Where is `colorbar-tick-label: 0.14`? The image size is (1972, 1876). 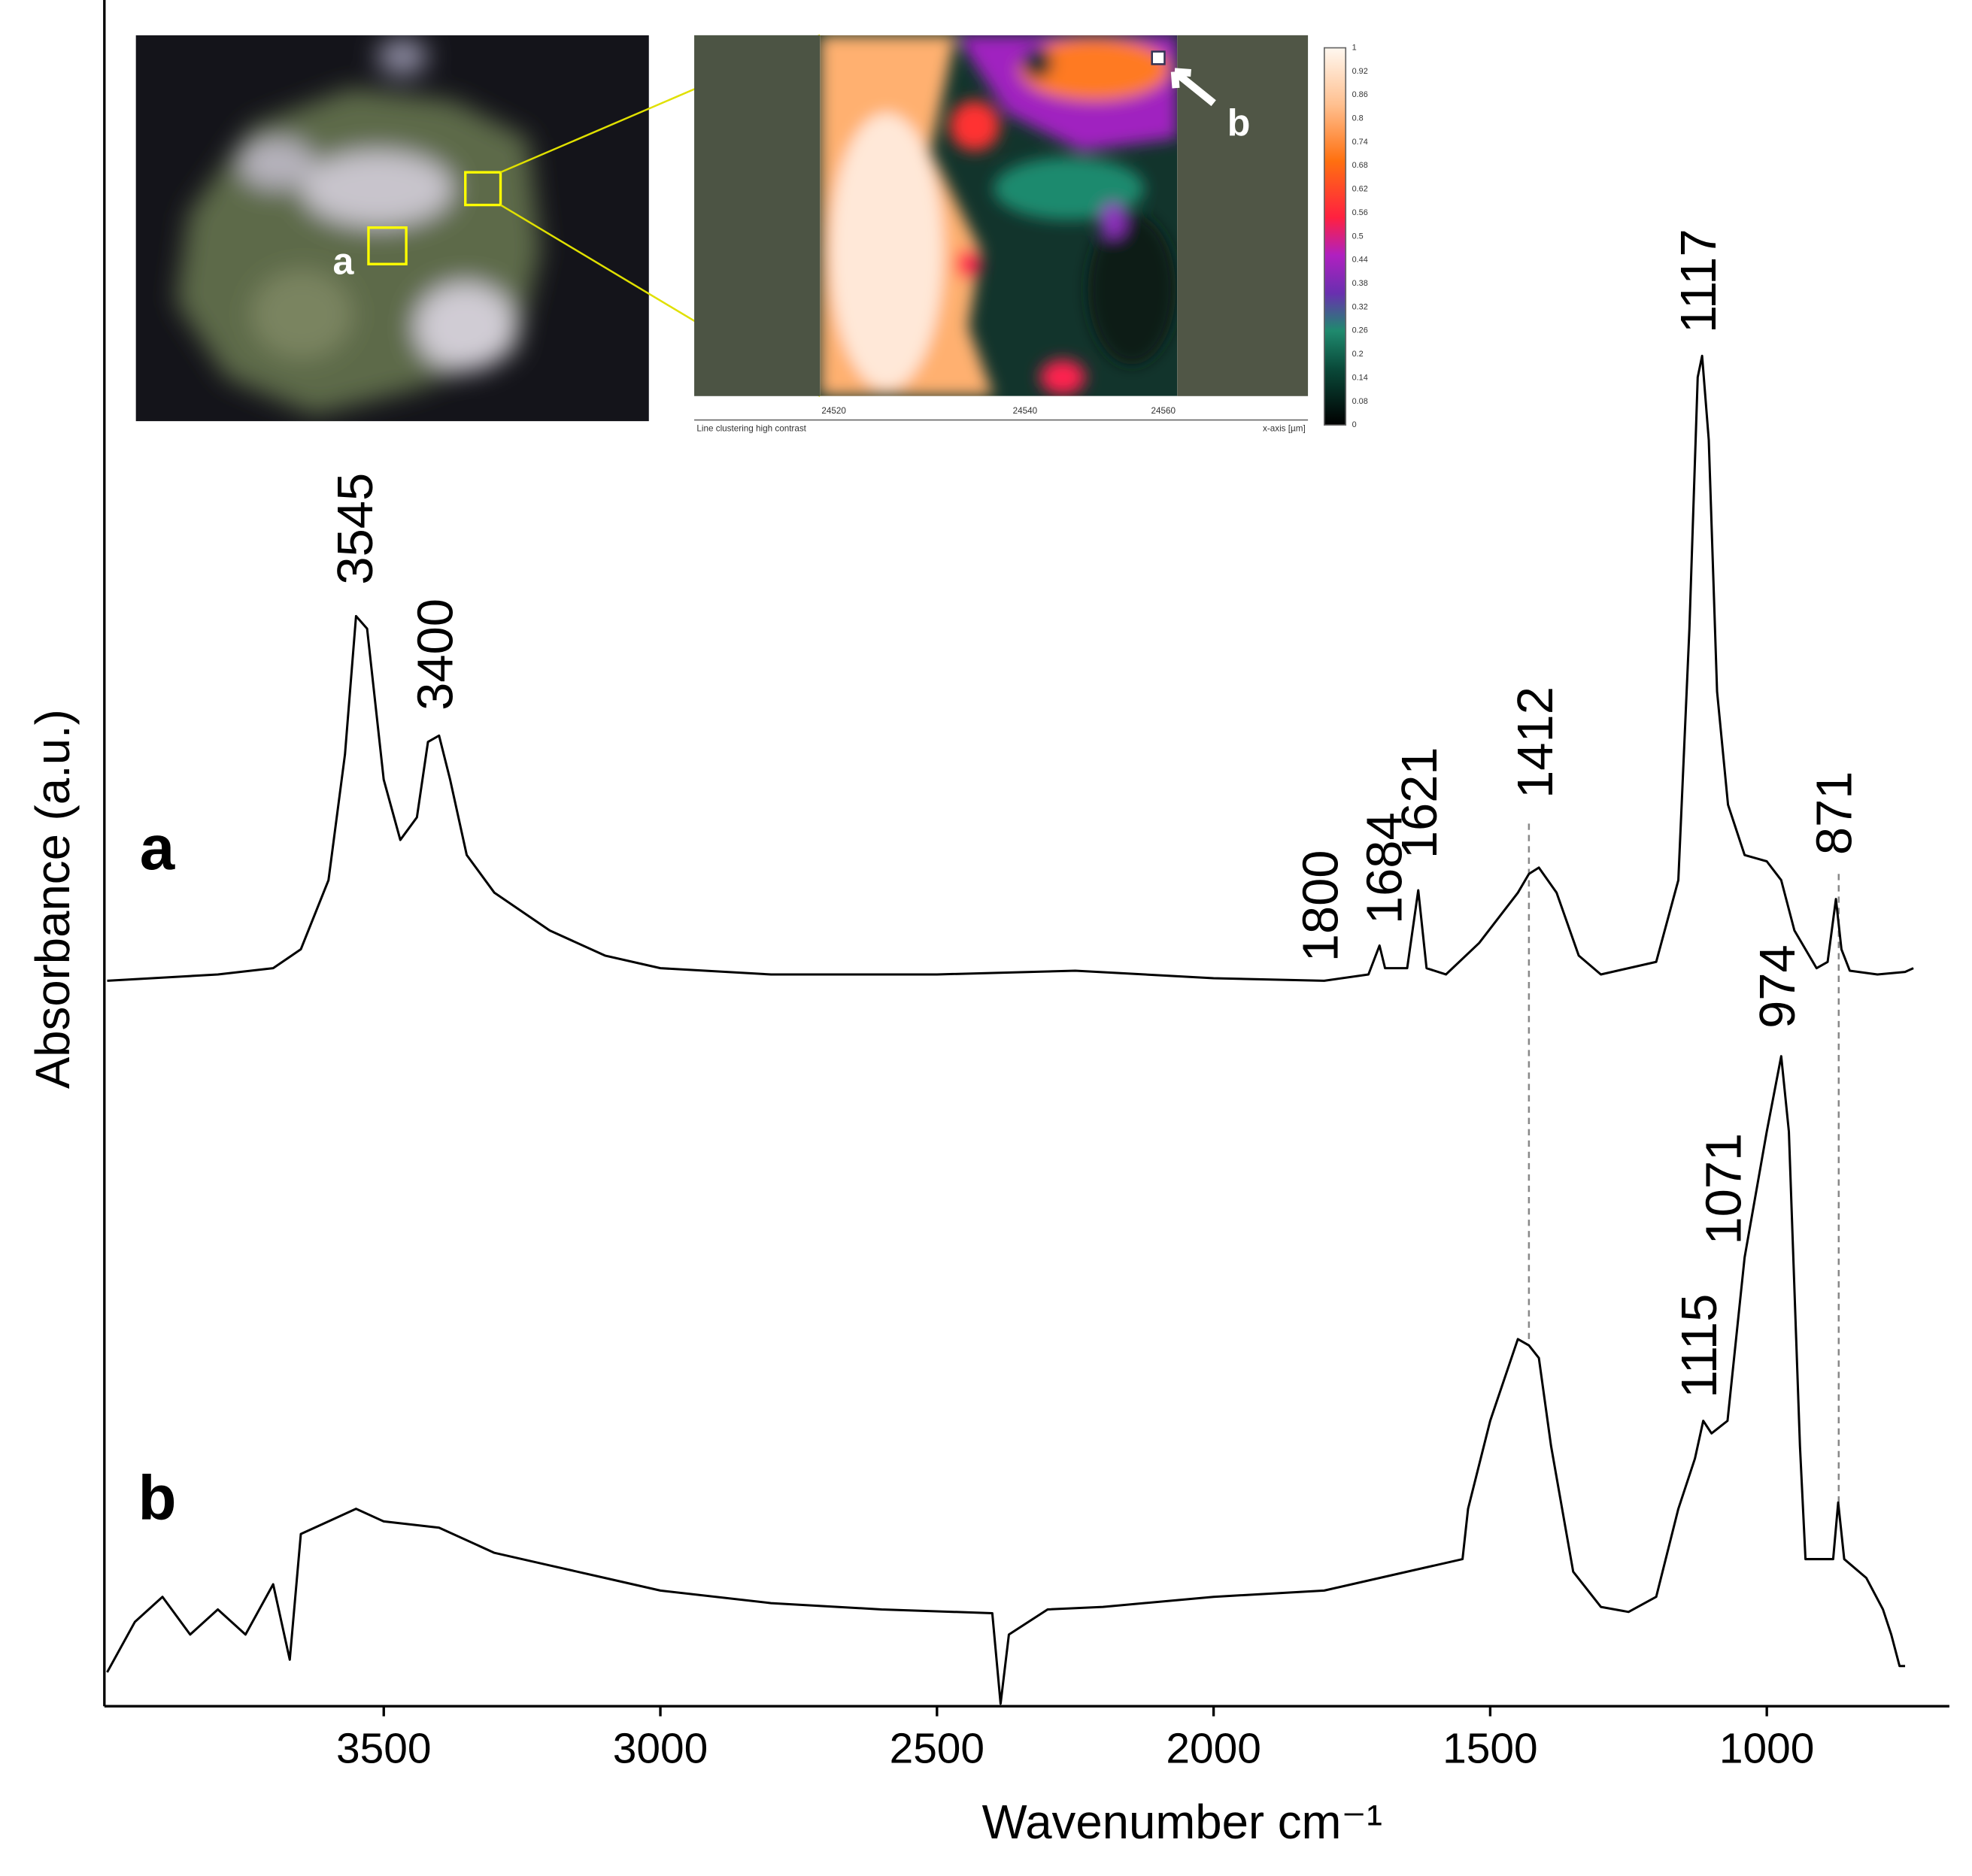 colorbar-tick-label: 0.14 is located at coordinates (1360, 377).